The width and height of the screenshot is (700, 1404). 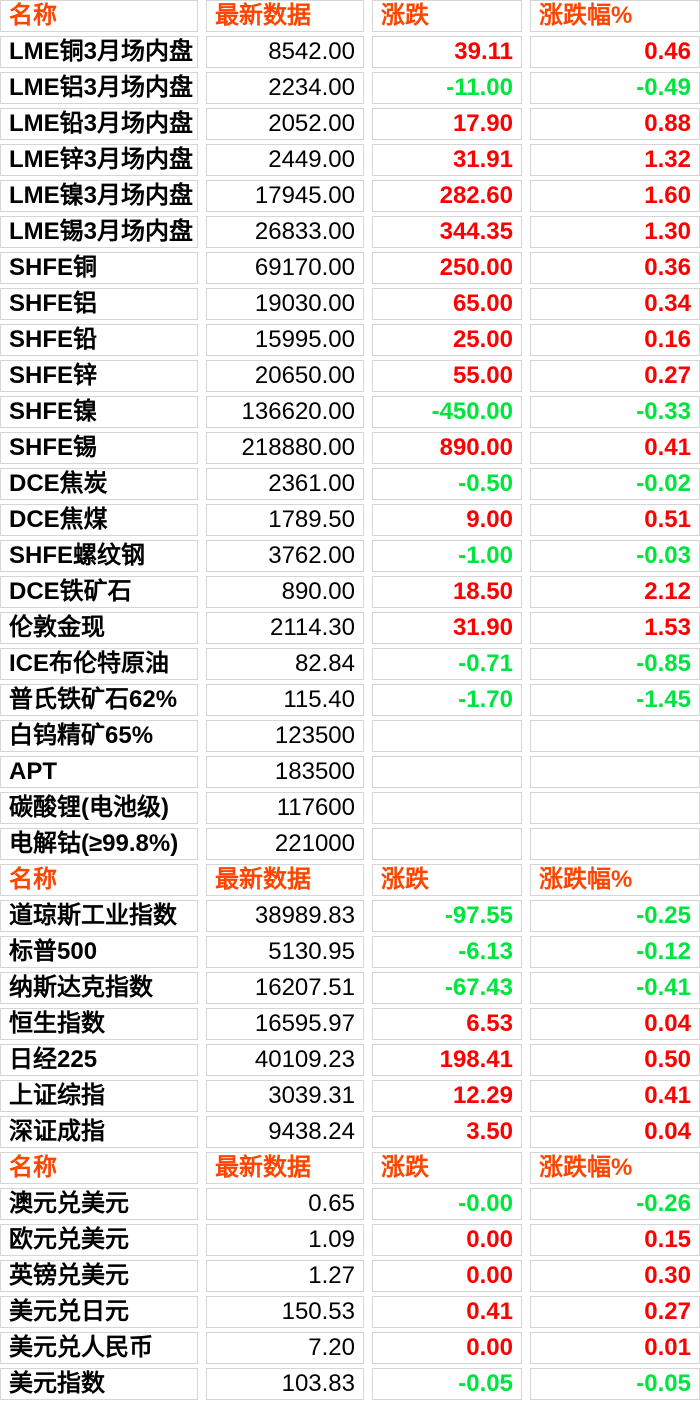 I want to click on table-row: SHFE铜 69170.00 250.00 0.36, so click(x=350, y=268).